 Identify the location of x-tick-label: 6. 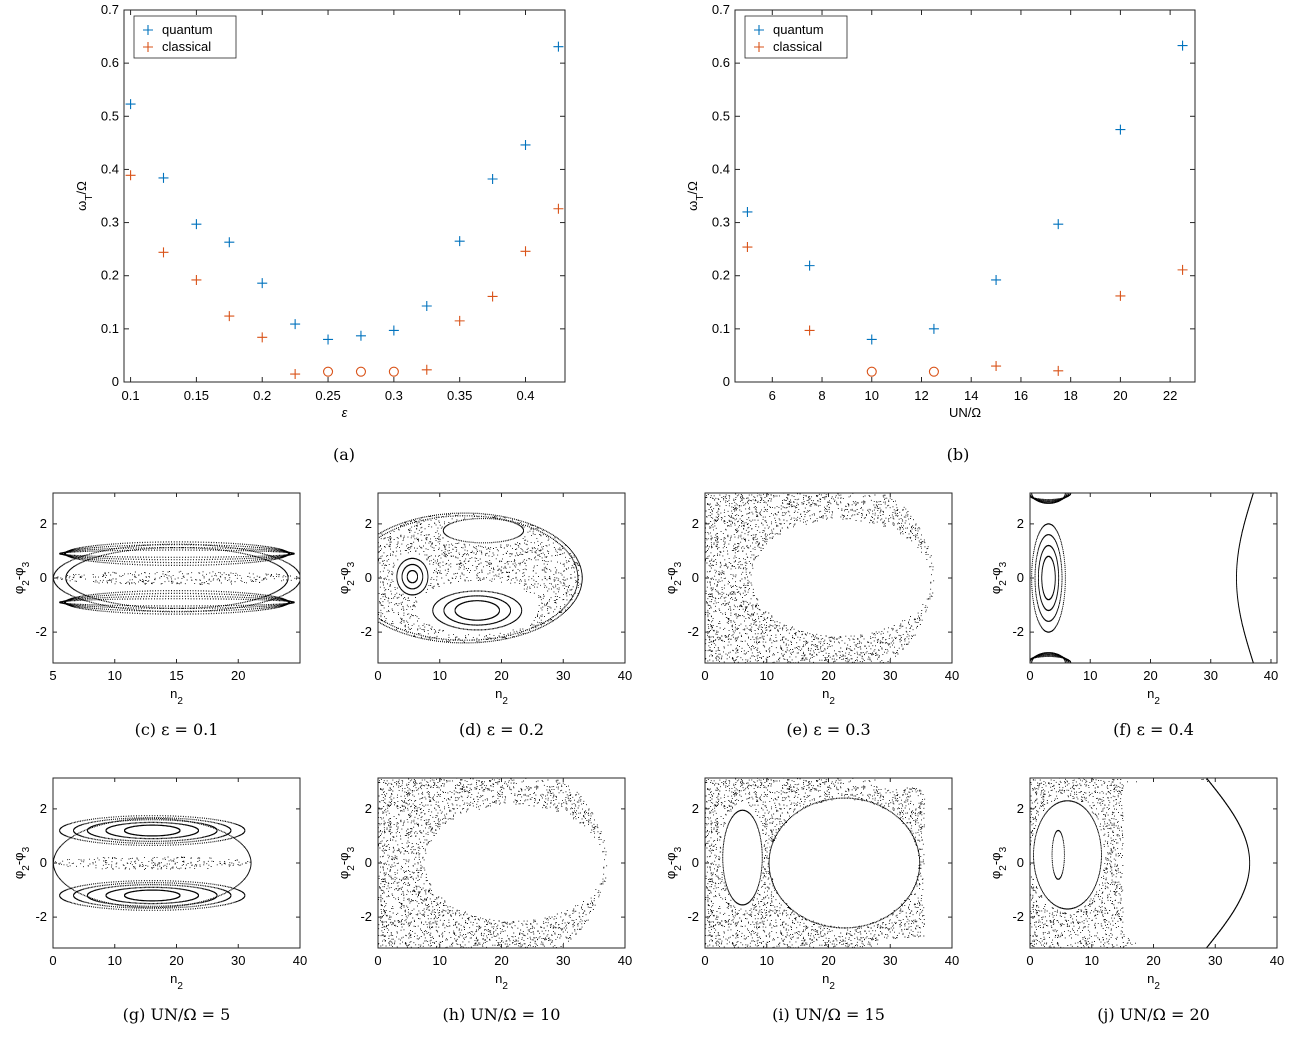
(772, 395).